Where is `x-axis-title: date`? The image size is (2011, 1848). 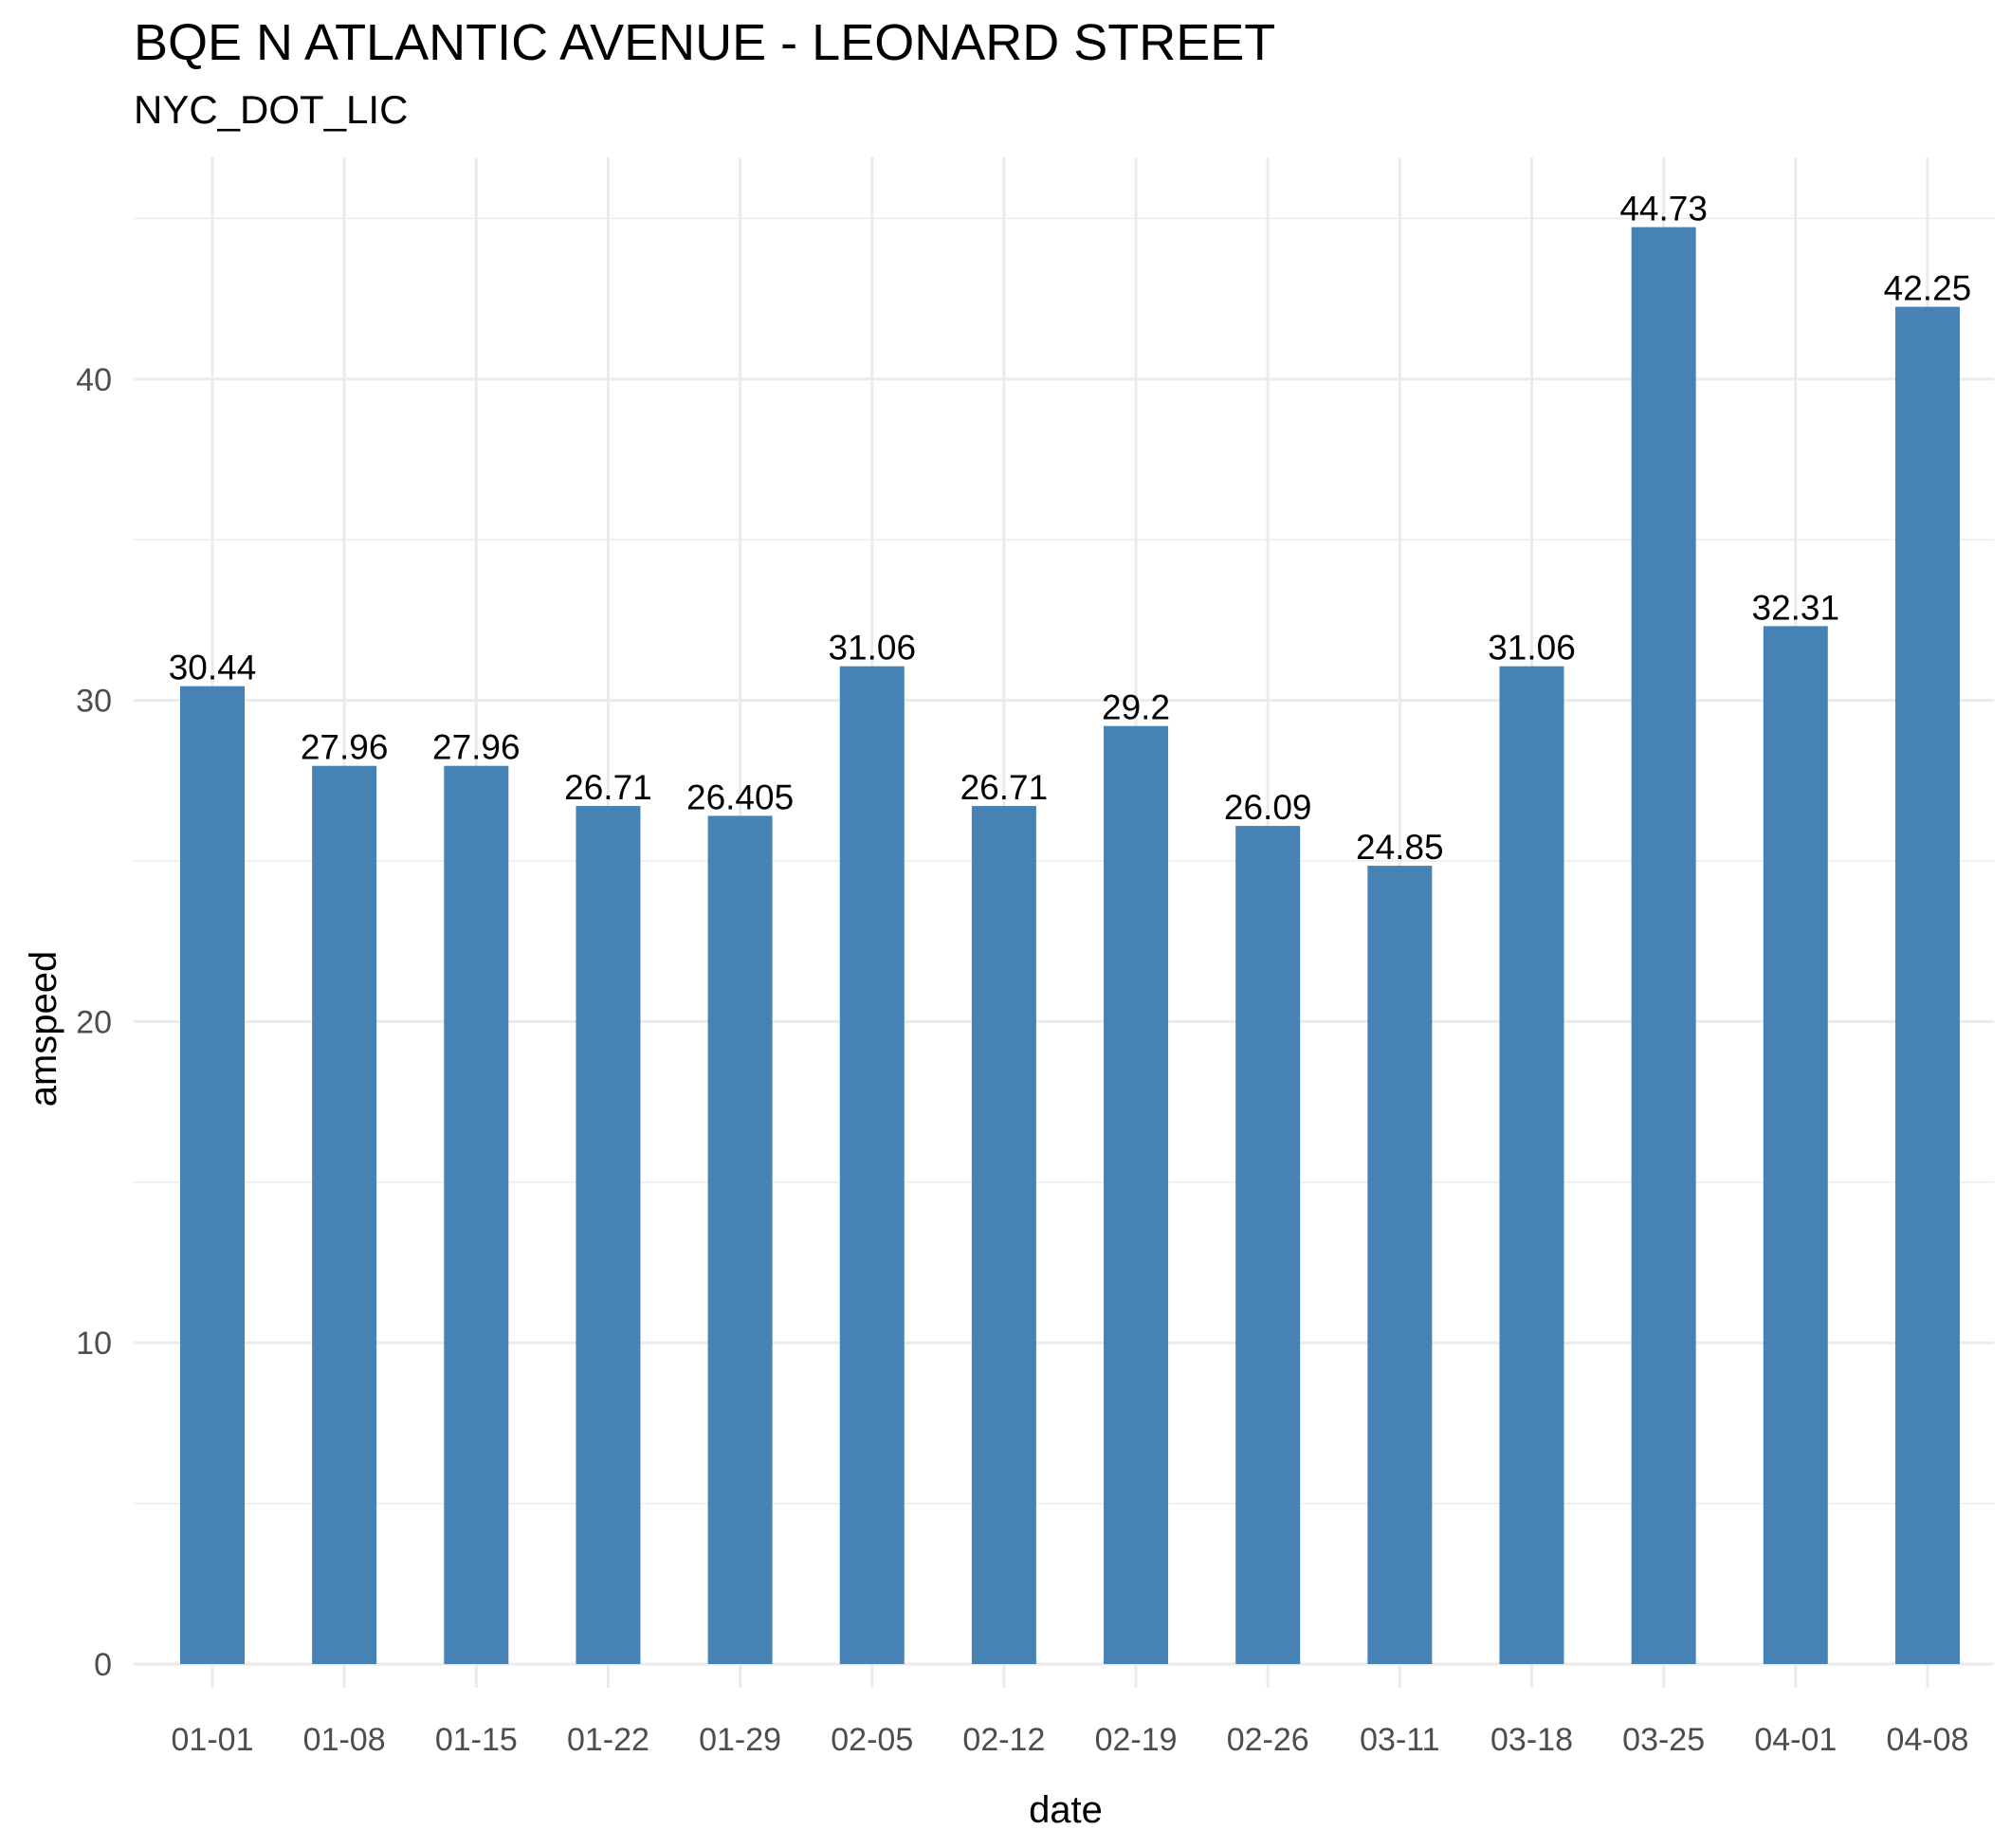
x-axis-title: date is located at coordinates (1066, 1810).